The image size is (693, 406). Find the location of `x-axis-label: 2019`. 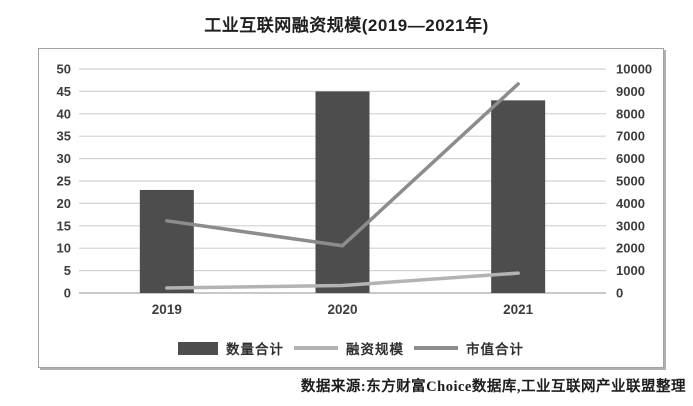

x-axis-label: 2019 is located at coordinates (167, 309).